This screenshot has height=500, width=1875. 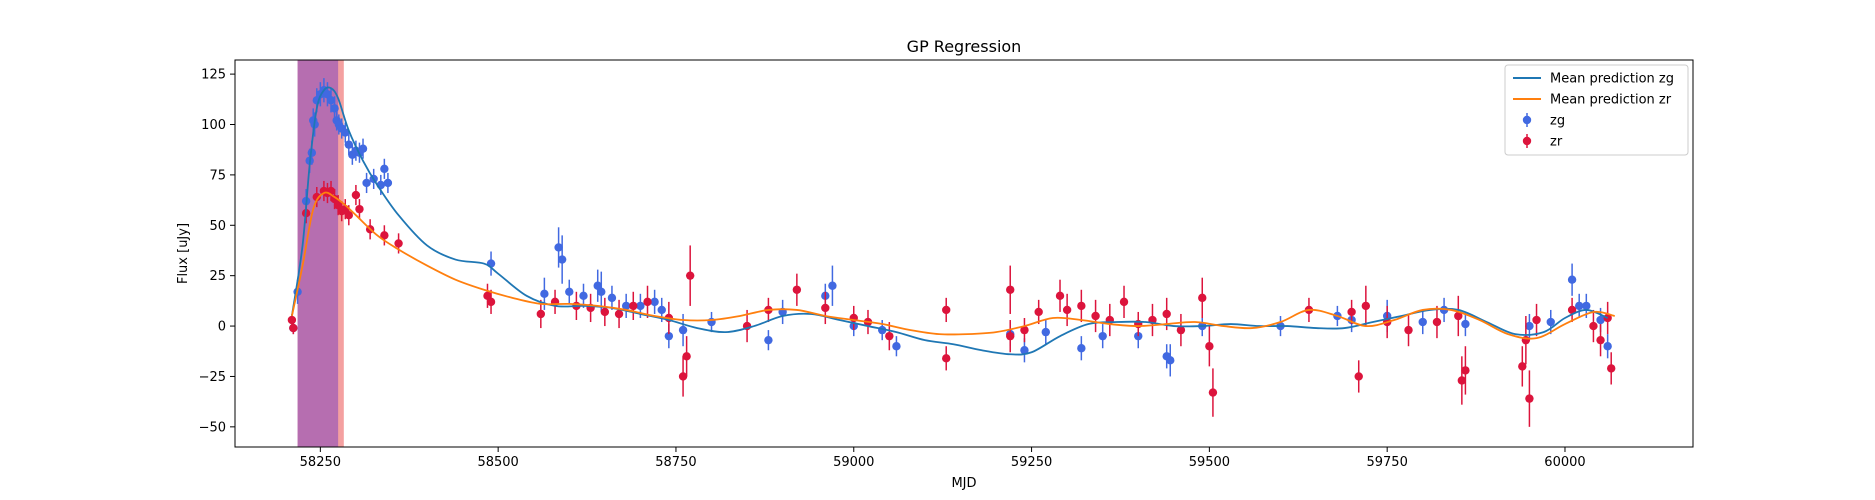 What do you see at coordinates (964, 46) in the screenshot?
I see `chart-title: GP Regression` at bounding box center [964, 46].